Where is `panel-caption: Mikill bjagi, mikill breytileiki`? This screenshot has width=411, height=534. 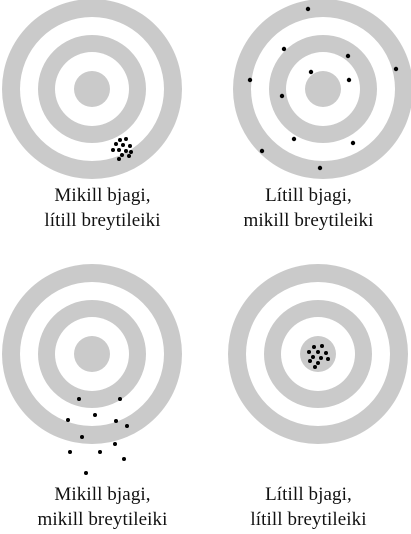 panel-caption: Mikill bjagi, mikill breytileiki is located at coordinates (102, 507).